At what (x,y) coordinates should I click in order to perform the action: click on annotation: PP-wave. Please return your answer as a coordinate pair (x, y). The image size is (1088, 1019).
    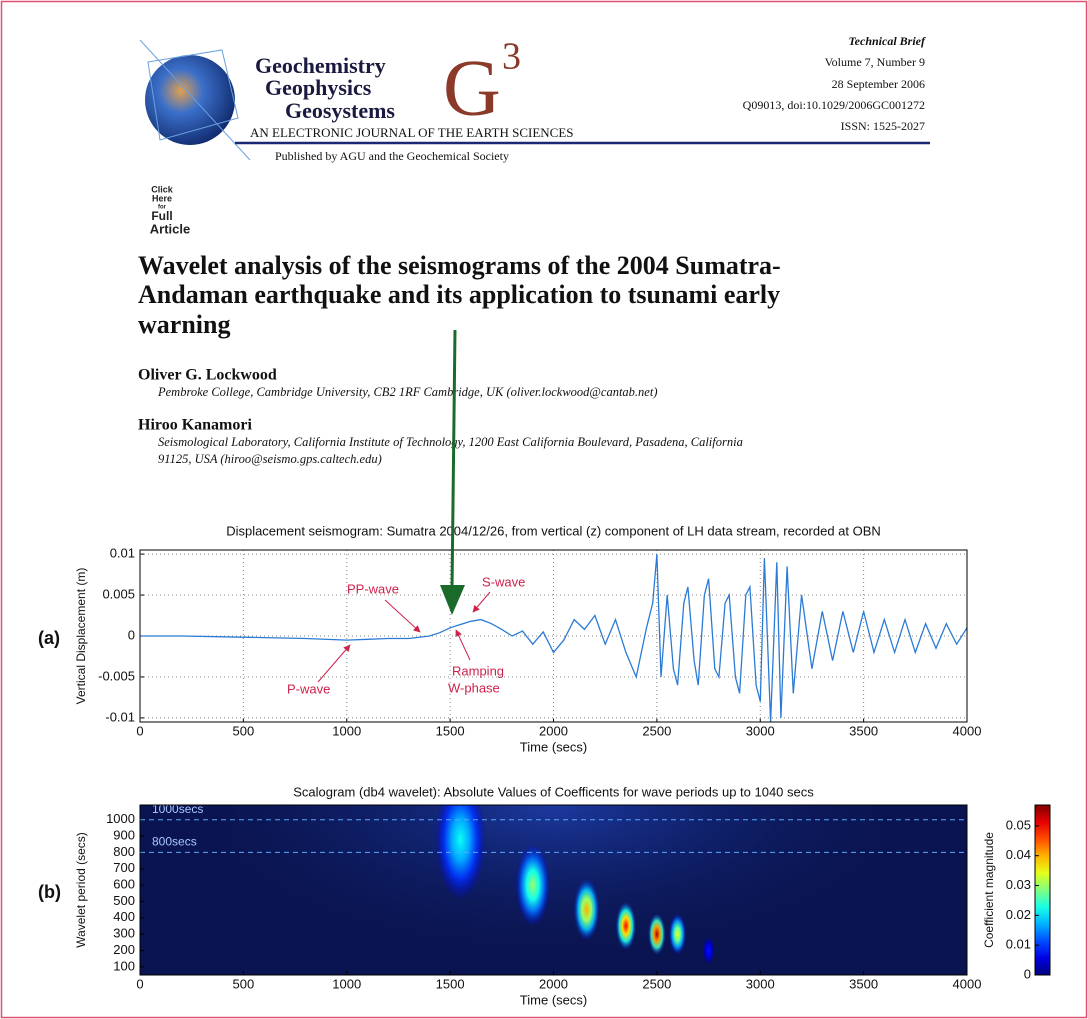
    Looking at the image, I should click on (373, 588).